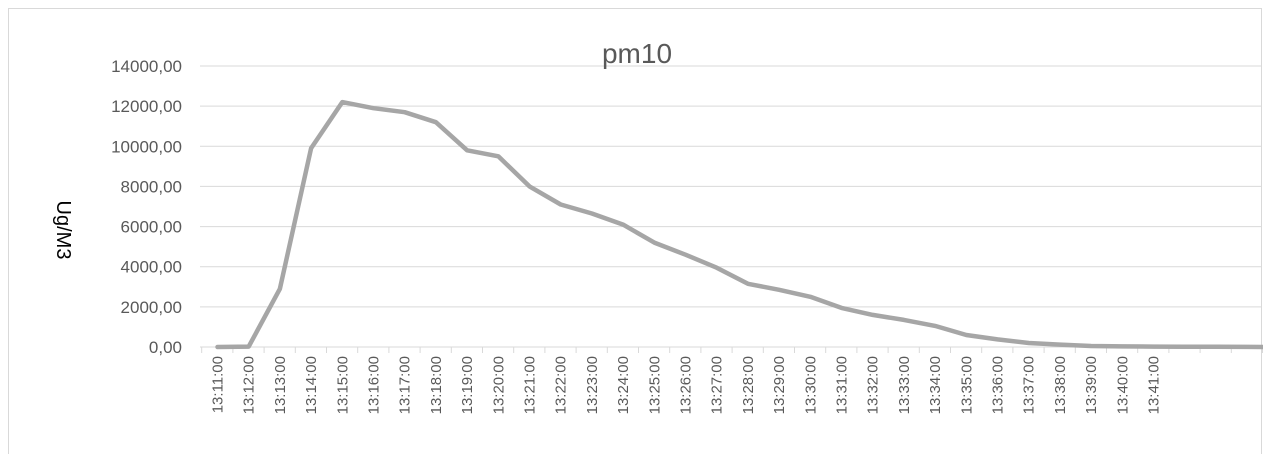 This screenshot has width=1263, height=454. What do you see at coordinates (498, 385) in the screenshot?
I see `x-tick-label: 13:20:00` at bounding box center [498, 385].